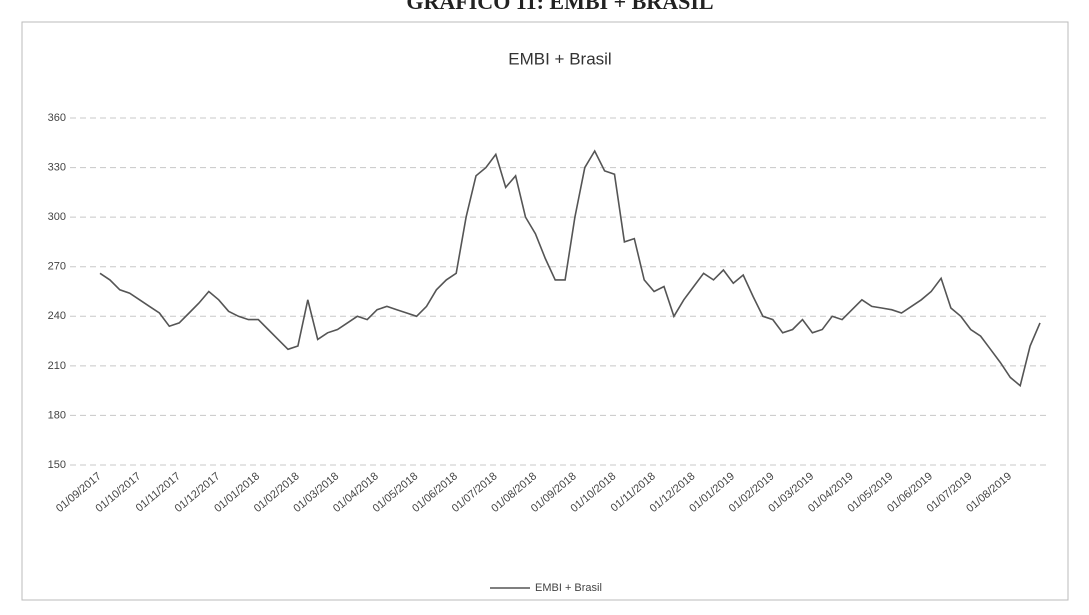 The image size is (1089, 615). I want to click on y-tick-label: 180, so click(57, 415).